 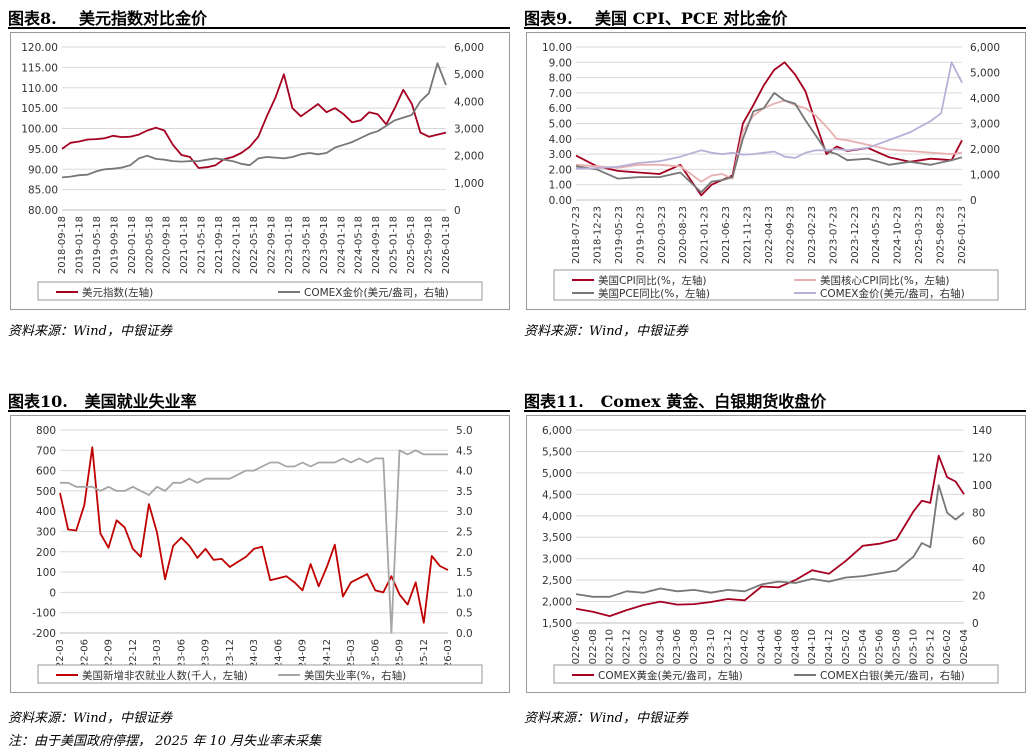 I want to click on y-right-tick-label: 3.5, so click(x=464, y=492).